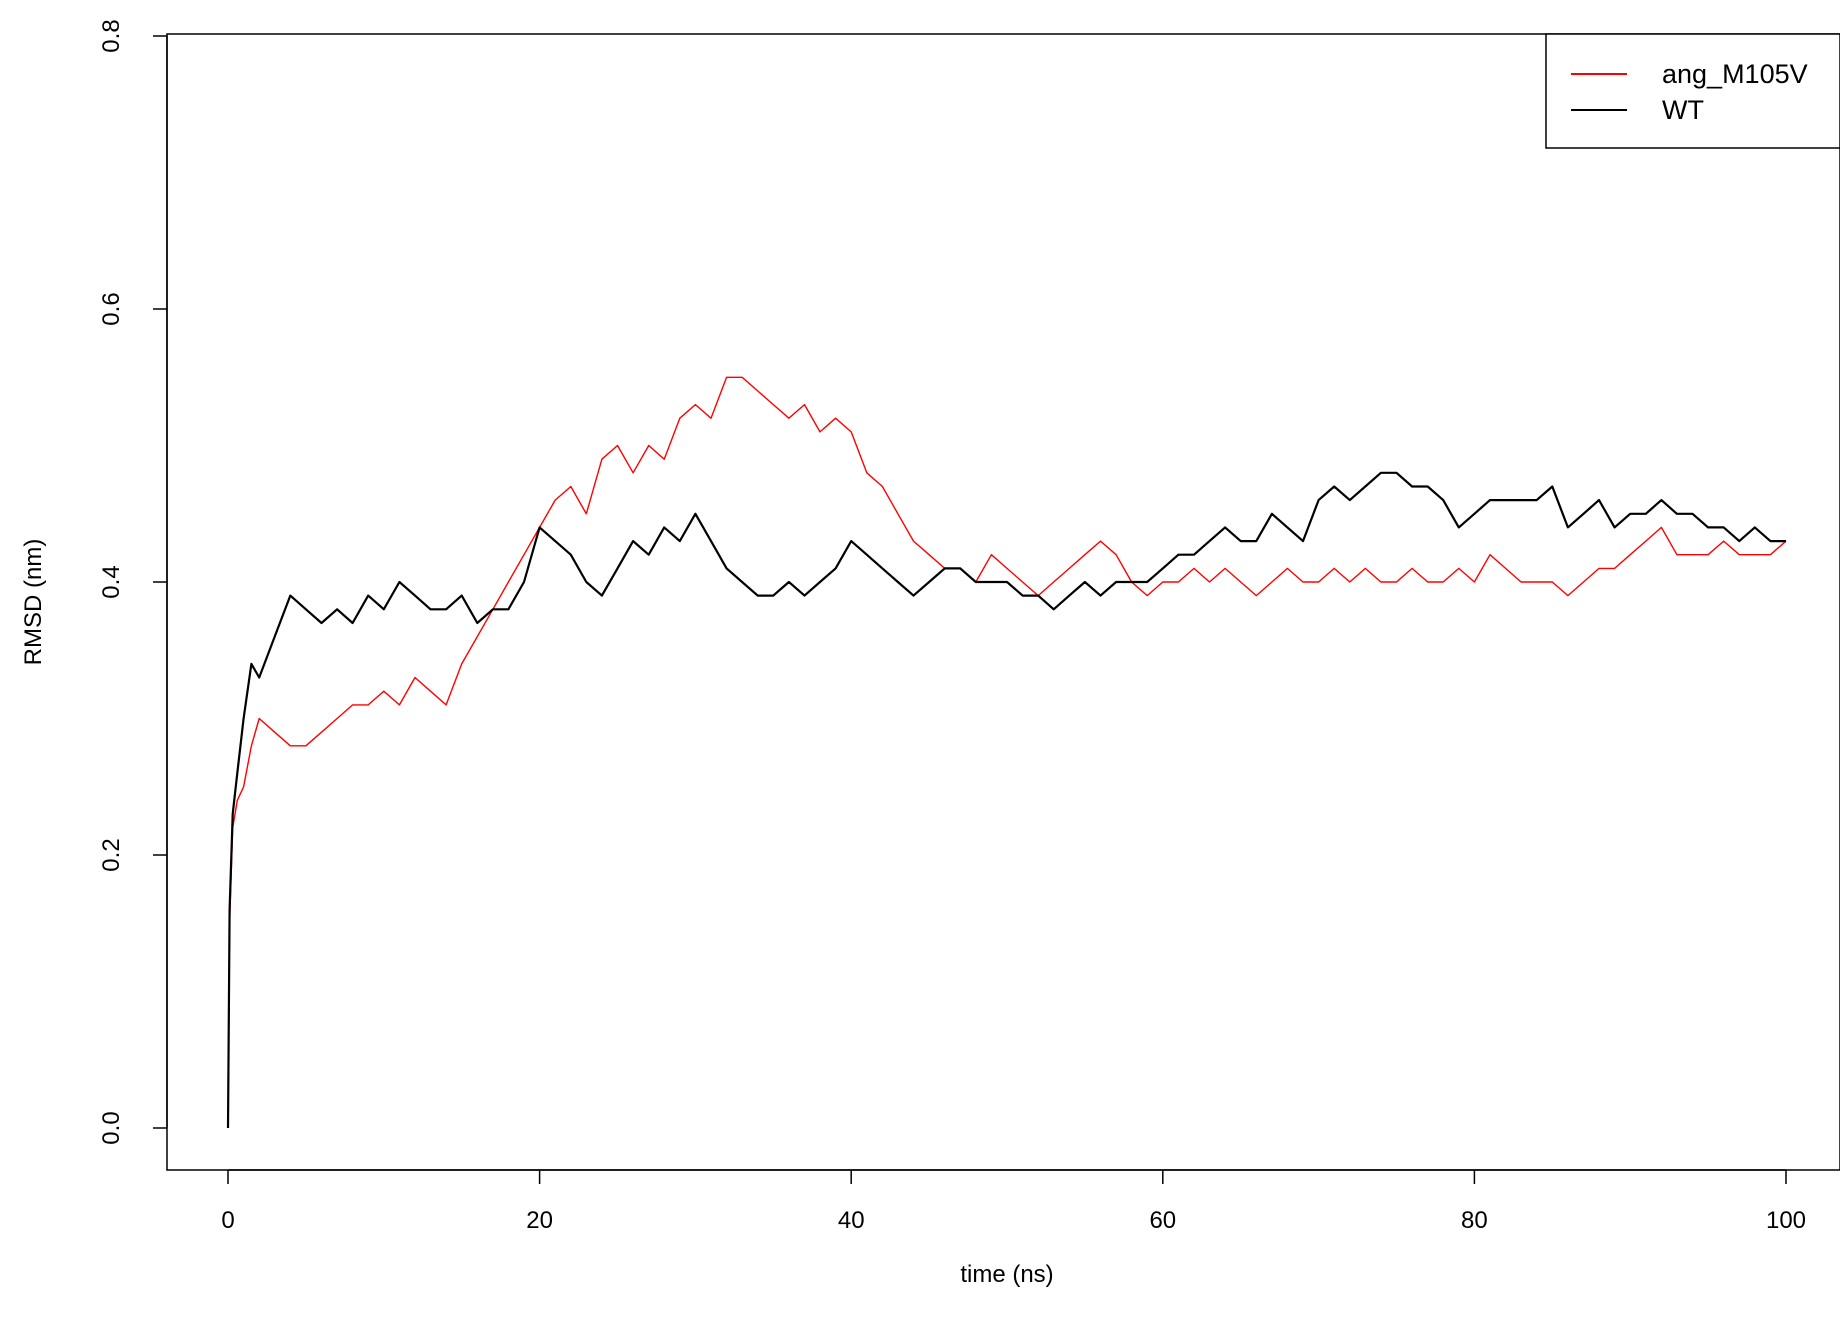 This screenshot has height=1328, width=1840. Describe the element at coordinates (111, 581) in the screenshot. I see `y-tick-label: 0.4` at that location.